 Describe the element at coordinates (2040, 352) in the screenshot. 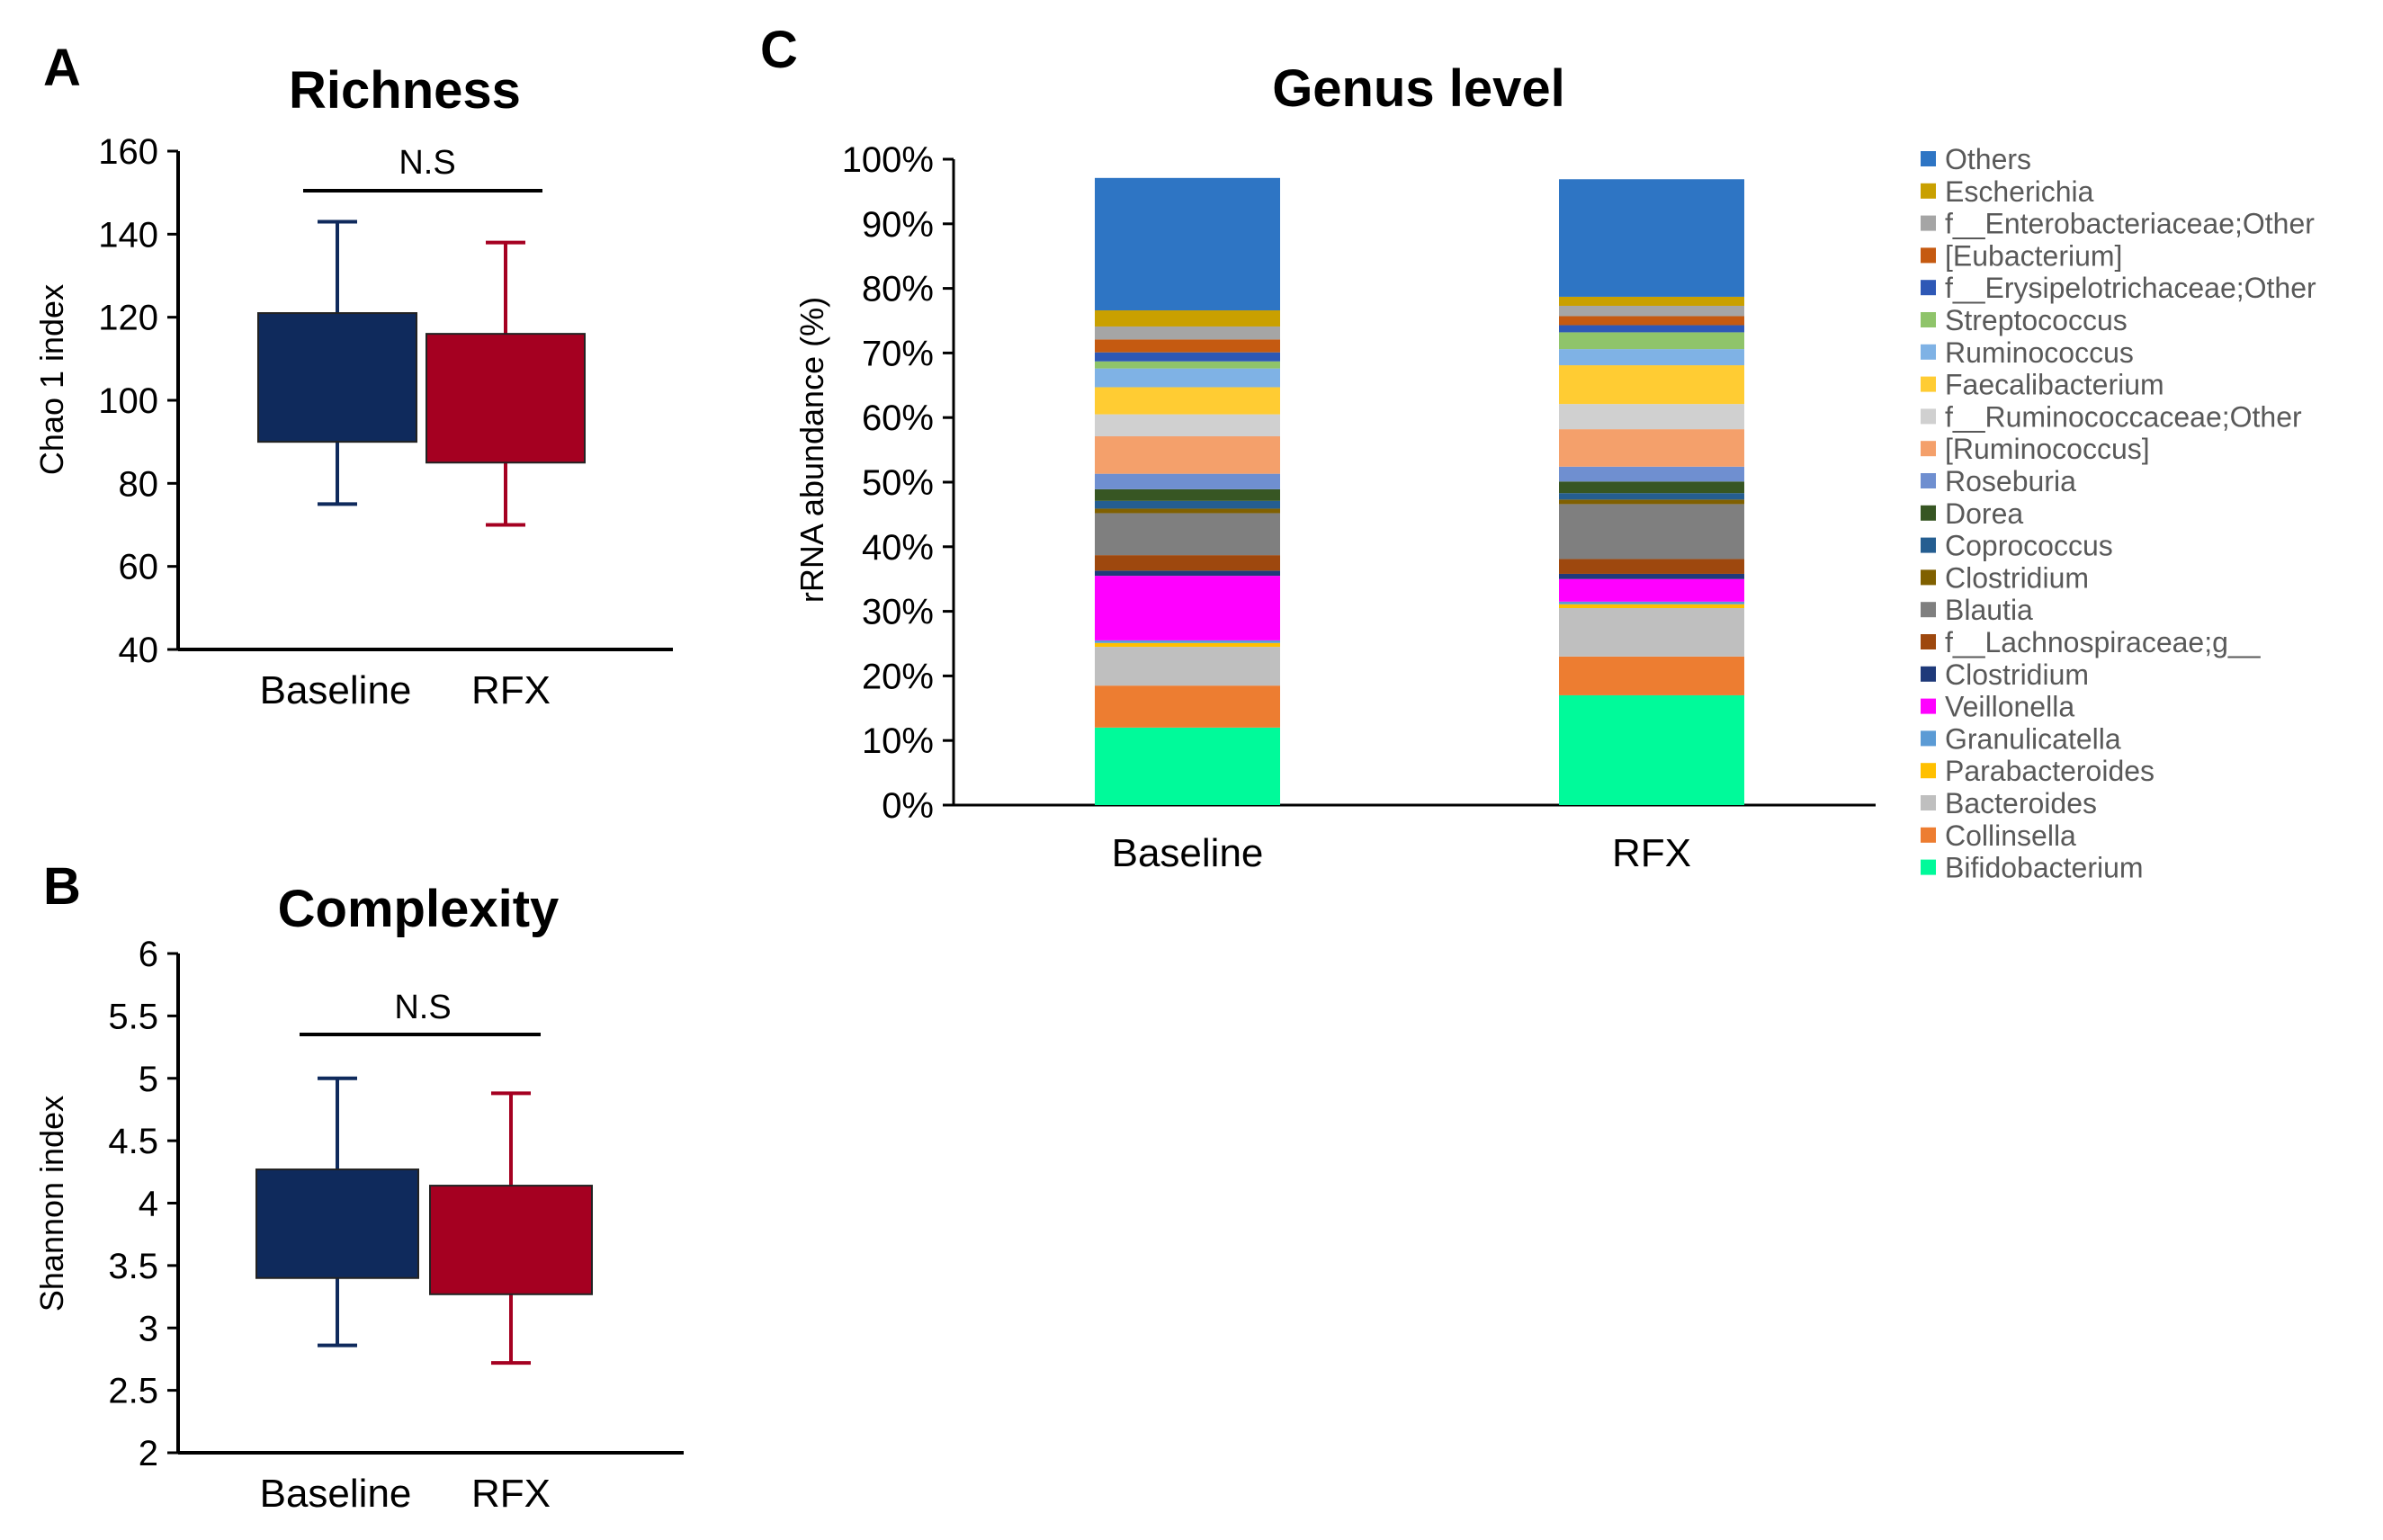

I see `legend-label: Ruminococcus` at that location.